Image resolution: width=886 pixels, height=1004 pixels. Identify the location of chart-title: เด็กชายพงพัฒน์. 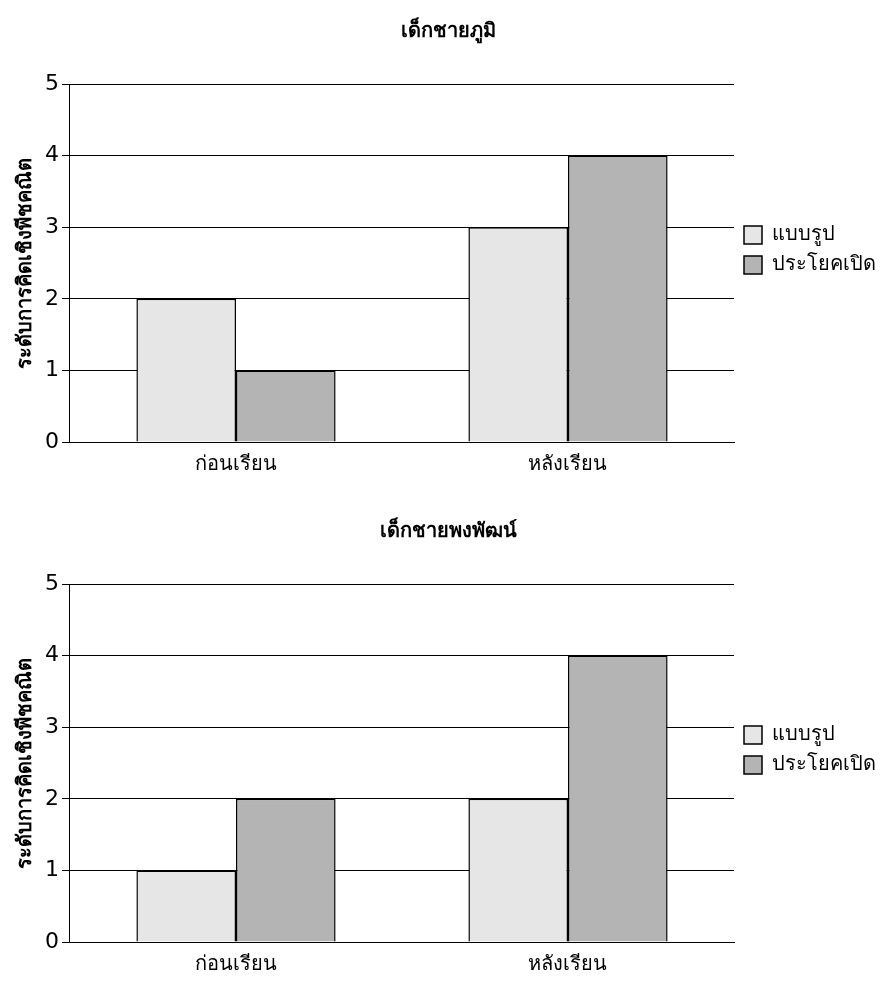
(448, 530).